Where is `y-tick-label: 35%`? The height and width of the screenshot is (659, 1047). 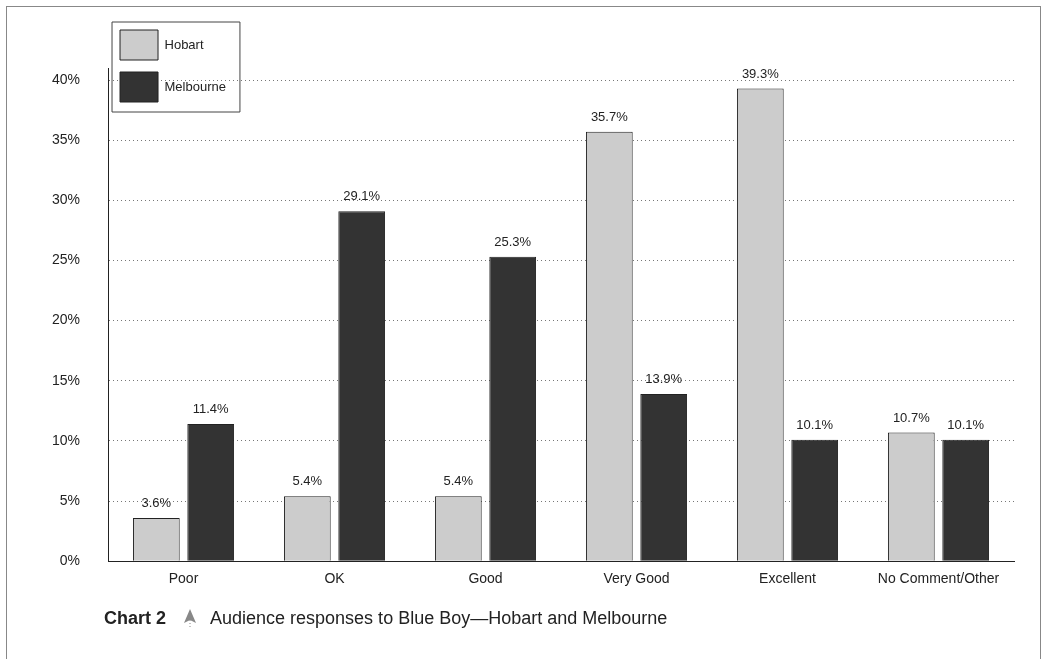
y-tick-label: 35% is located at coordinates (66, 139).